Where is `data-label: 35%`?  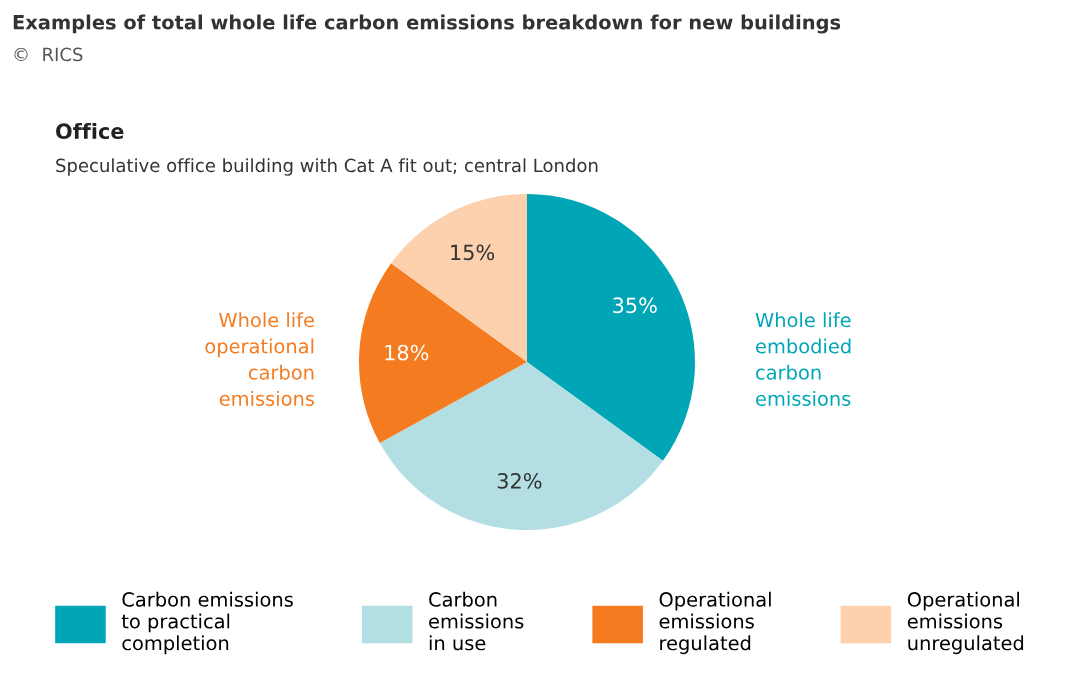 data-label: 35% is located at coordinates (635, 305).